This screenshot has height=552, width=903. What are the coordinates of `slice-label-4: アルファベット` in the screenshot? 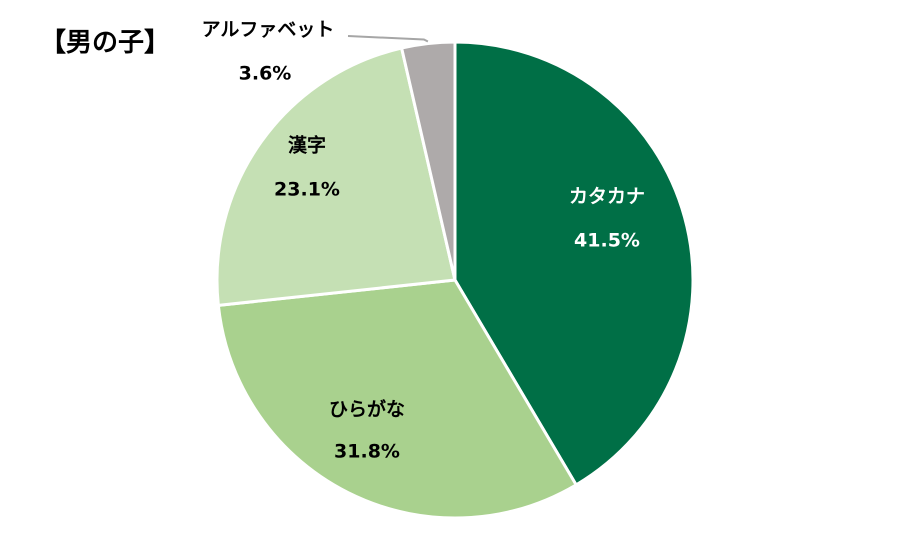 It's located at (268, 30).